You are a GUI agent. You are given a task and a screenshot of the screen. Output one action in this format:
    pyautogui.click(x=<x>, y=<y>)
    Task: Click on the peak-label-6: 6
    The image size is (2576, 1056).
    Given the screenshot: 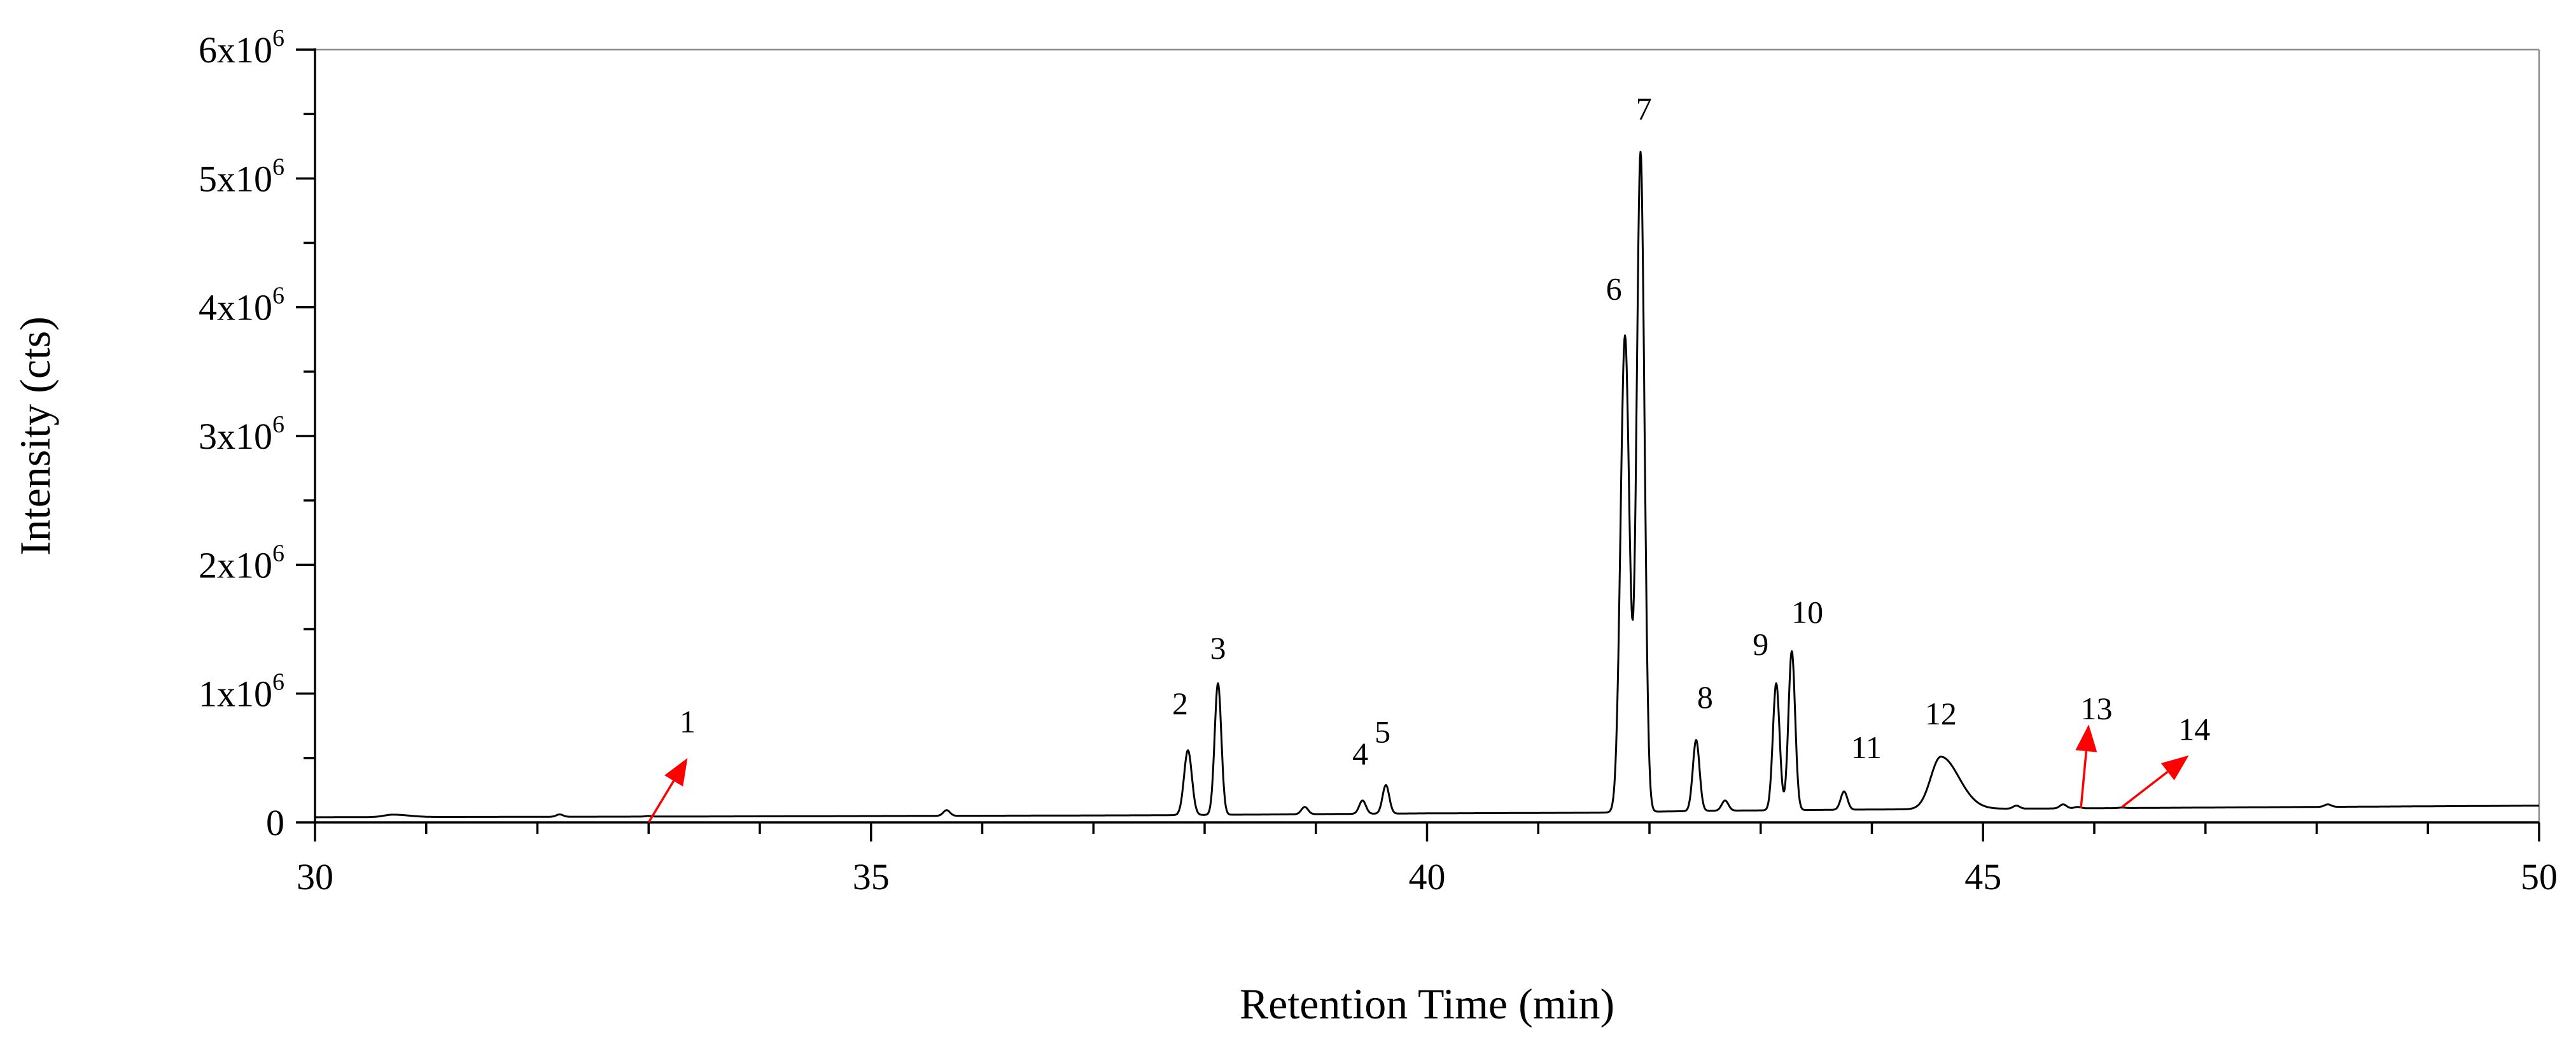 What is the action you would take?
    pyautogui.click(x=1614, y=289)
    